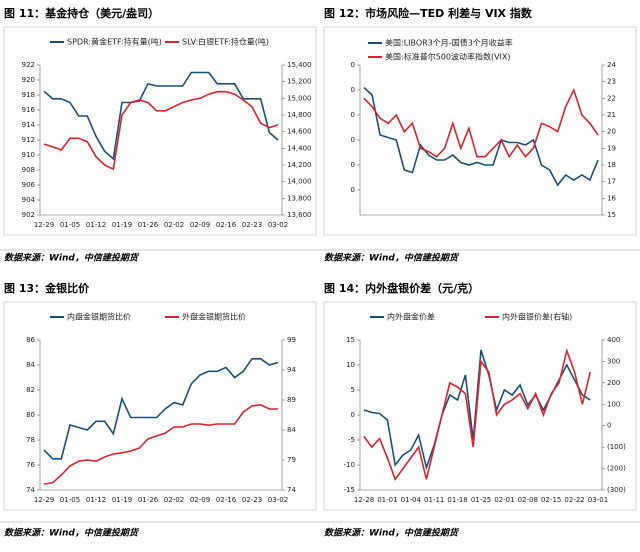 The width and height of the screenshot is (640, 552). What do you see at coordinates (29, 185) in the screenshot?
I see `y-tick-label: 906` at bounding box center [29, 185].